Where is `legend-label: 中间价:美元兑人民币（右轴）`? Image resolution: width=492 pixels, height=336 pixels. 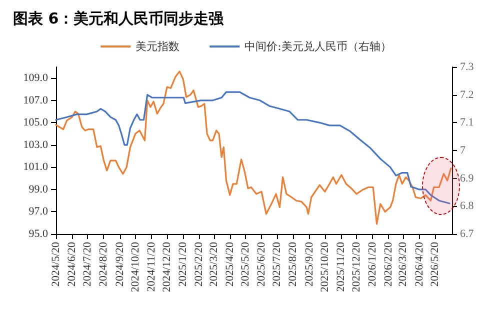 legend-label: 中间价:美元兑人民币（右轴） is located at coordinates (318, 46).